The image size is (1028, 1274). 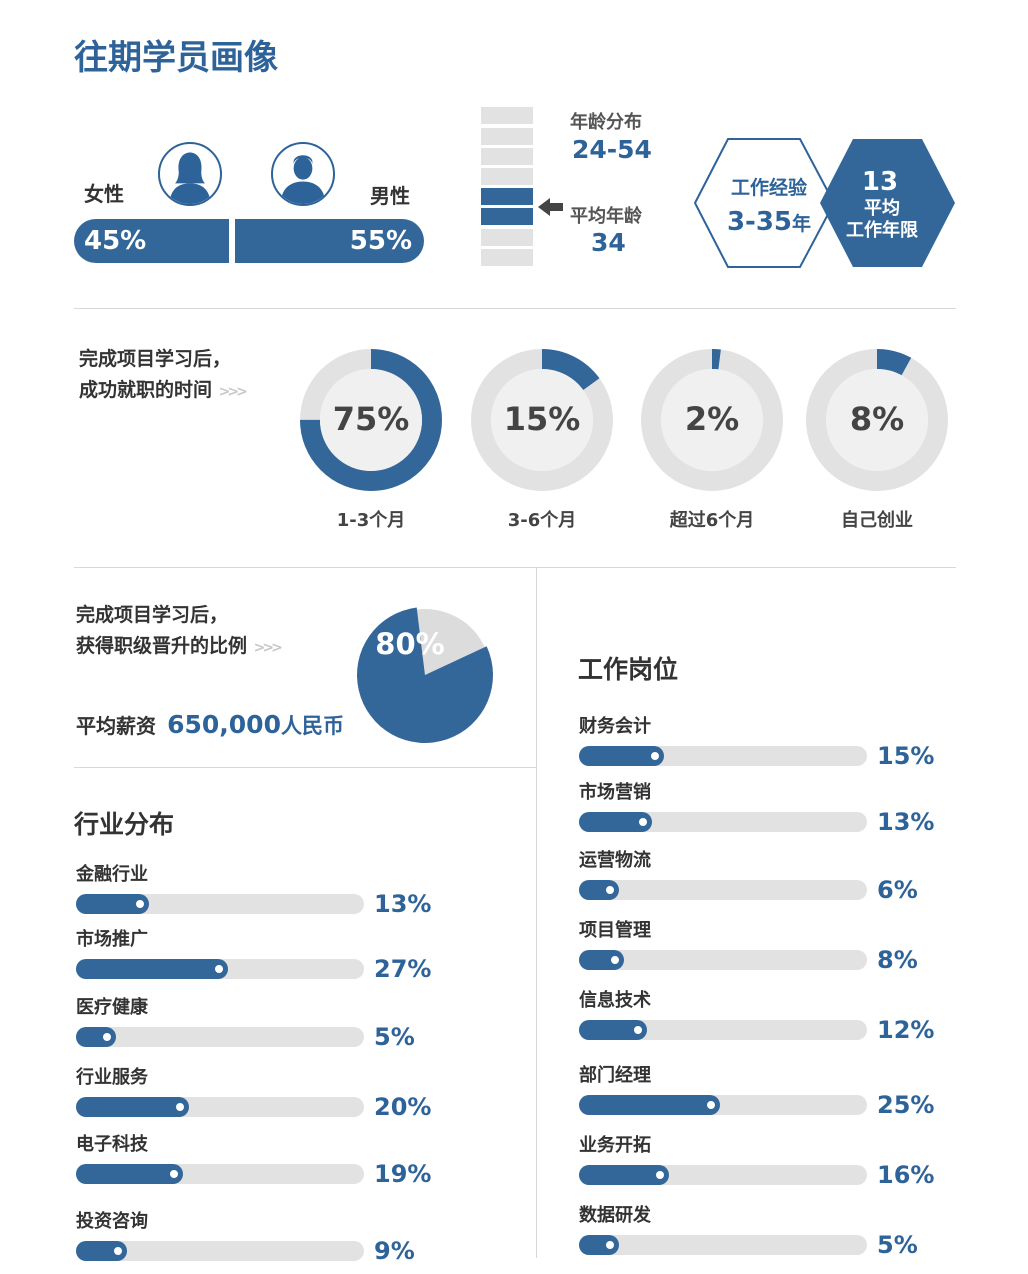 What do you see at coordinates (450, 642) in the screenshot?
I see `pie-slice-rest` at bounding box center [450, 642].